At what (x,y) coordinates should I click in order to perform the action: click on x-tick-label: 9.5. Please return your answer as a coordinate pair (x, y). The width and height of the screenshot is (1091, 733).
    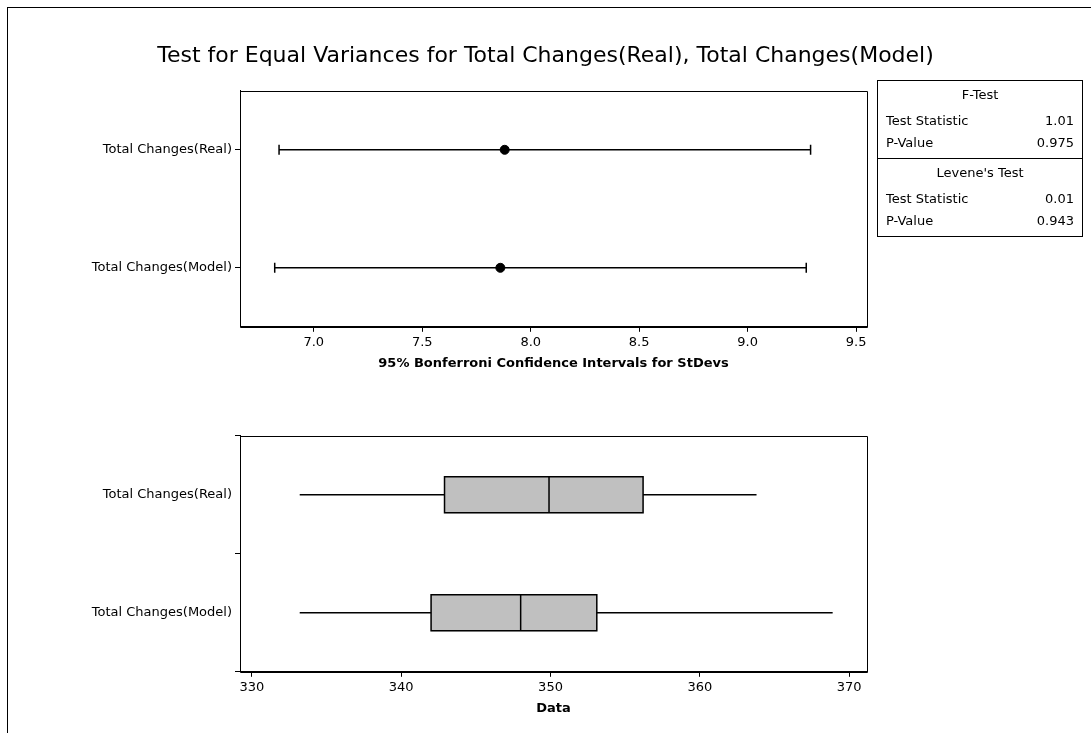
    Looking at the image, I should click on (856, 341).